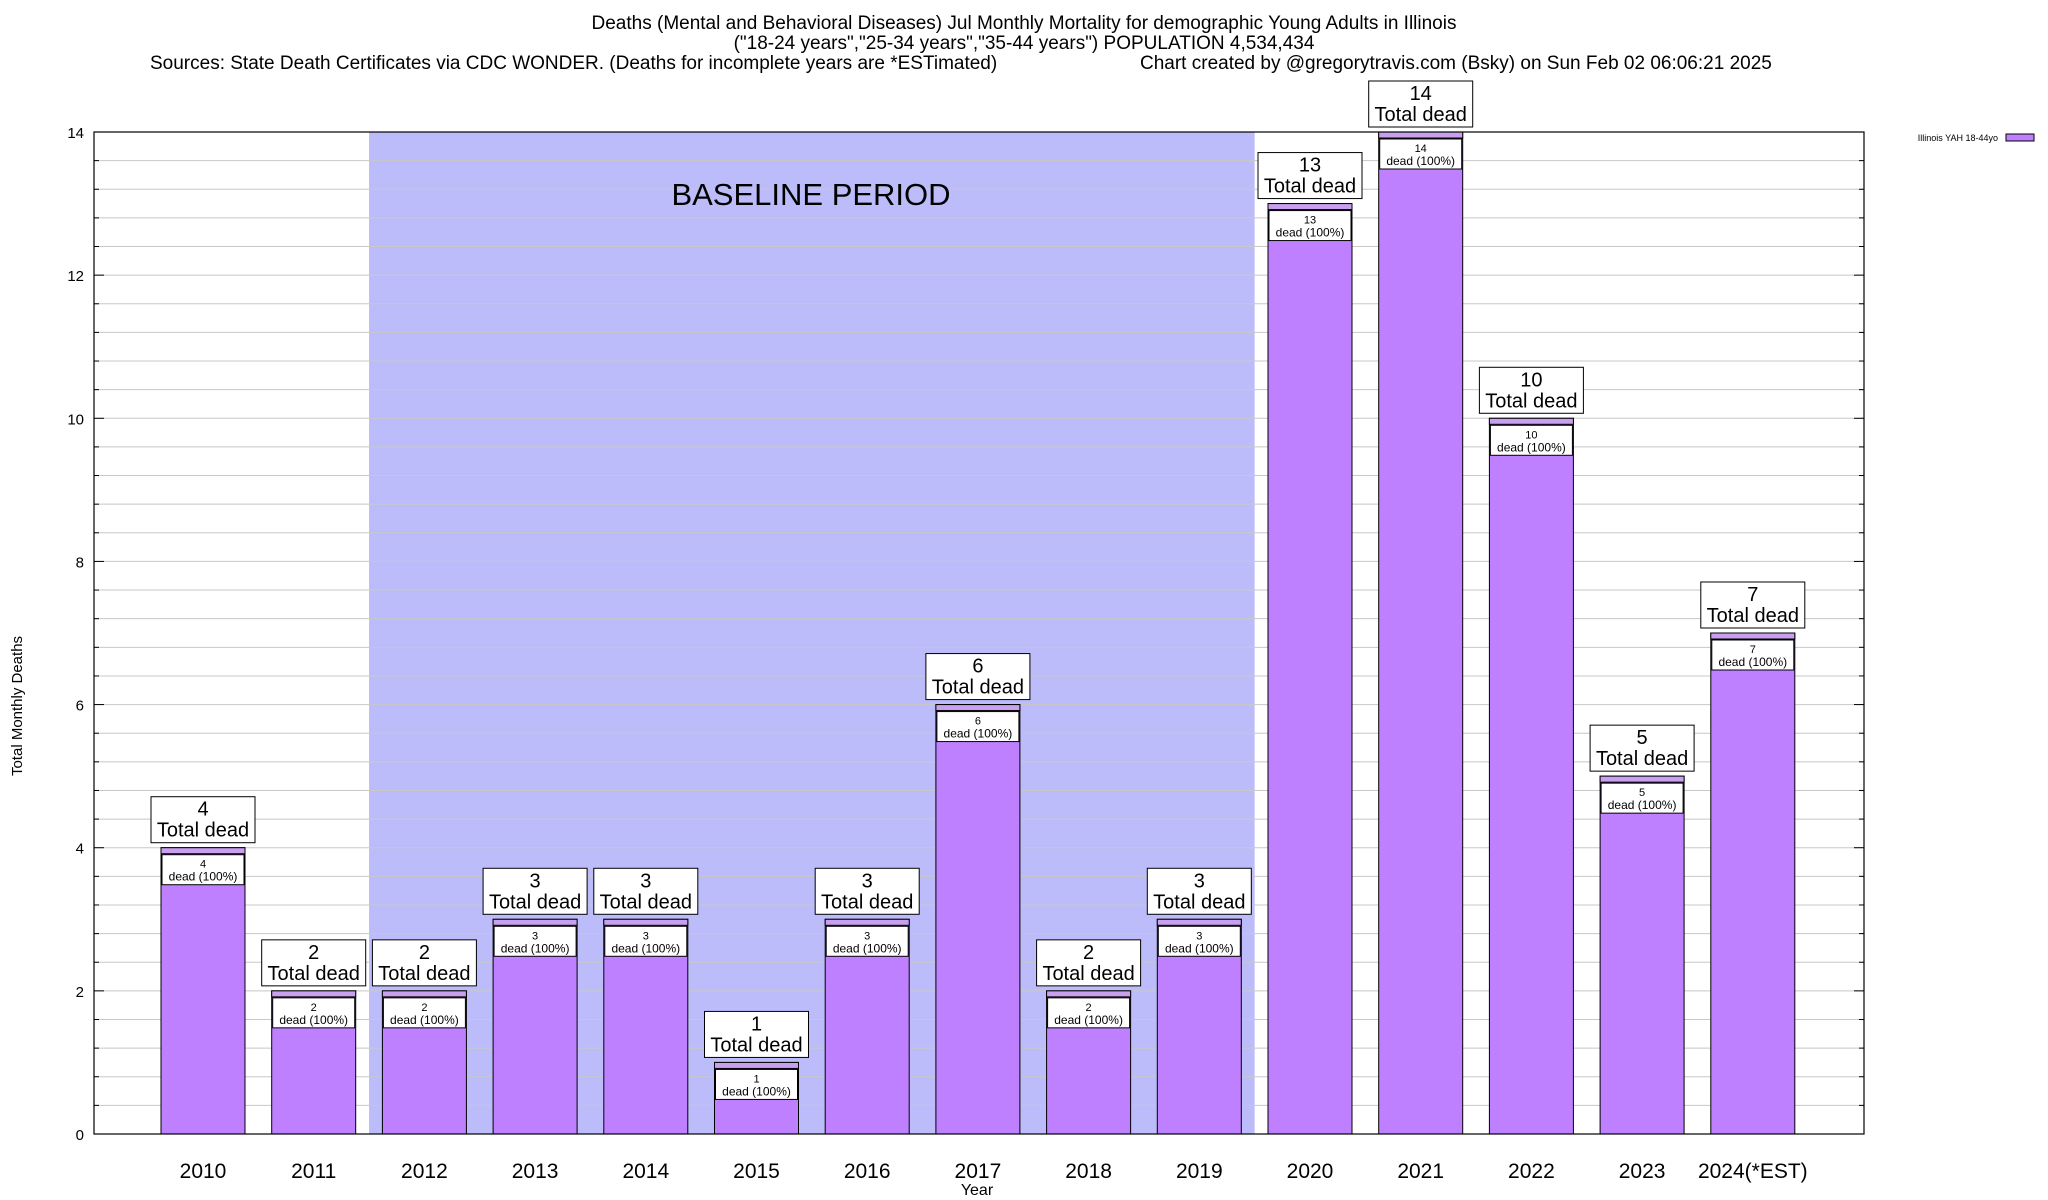 The width and height of the screenshot is (2048, 1200). I want to click on bar-total-value: 7, so click(1752, 595).